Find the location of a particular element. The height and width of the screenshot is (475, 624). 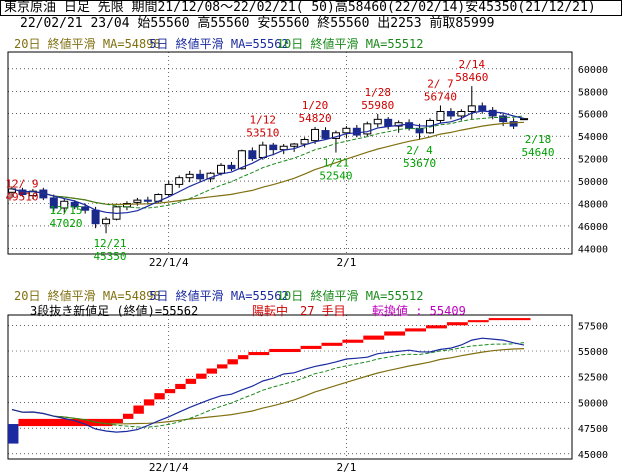

annotation-date: 12/15 is located at coordinates (65, 210).